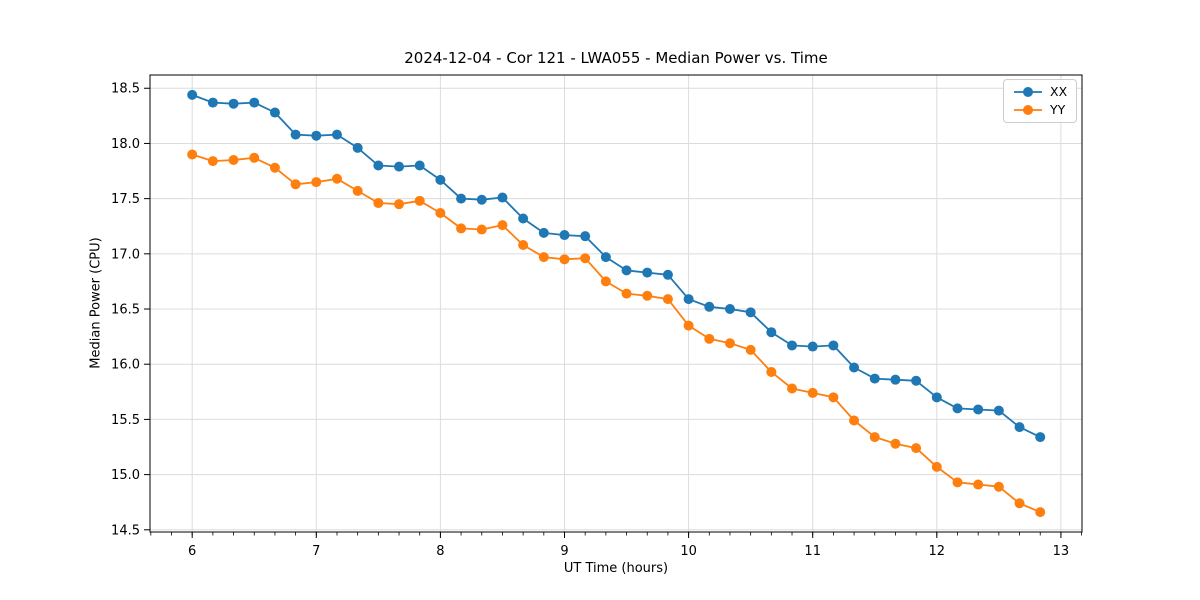  Describe the element at coordinates (192, 551) in the screenshot. I see `x-tick-label: 6` at that location.